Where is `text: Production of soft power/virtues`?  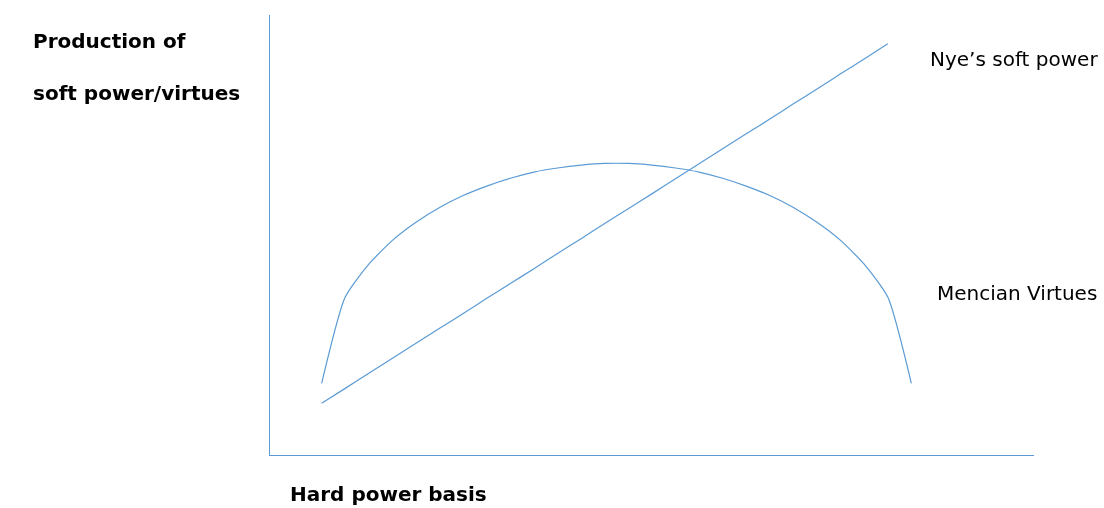 text: Production of soft power/virtues is located at coordinates (137, 67).